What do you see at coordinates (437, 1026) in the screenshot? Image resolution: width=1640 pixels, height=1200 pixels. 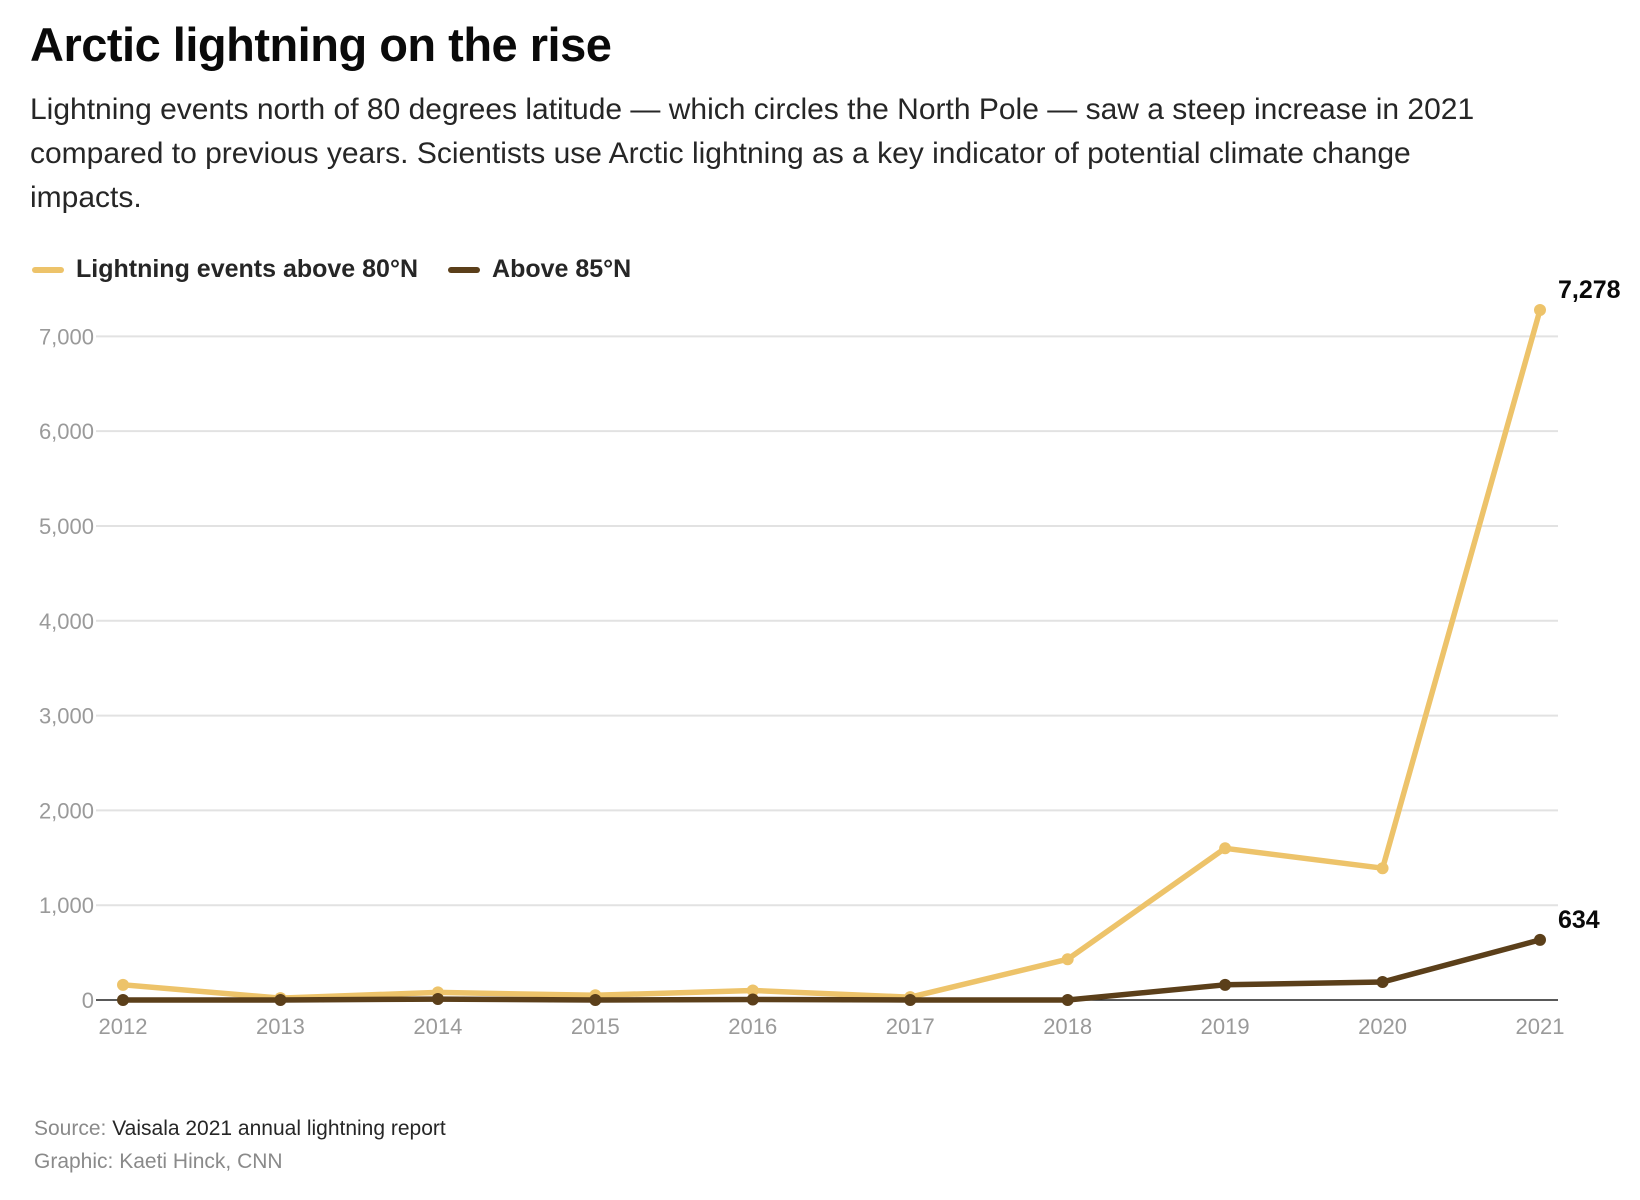 I see `x-tick-label: 2014` at bounding box center [437, 1026].